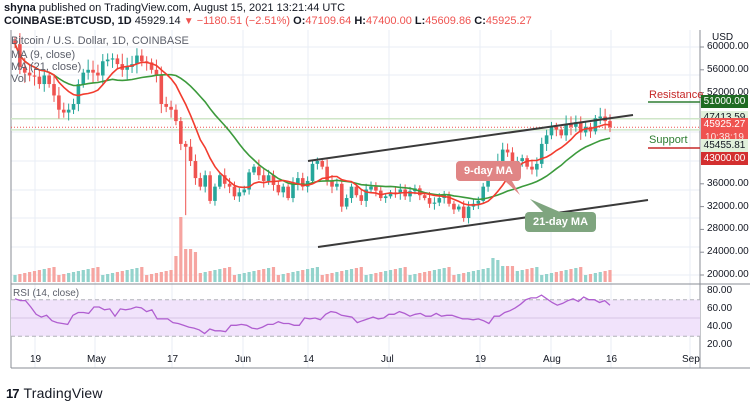  Describe the element at coordinates (188, 21) in the screenshot. I see `down-arrow-icon: ▼` at that location.